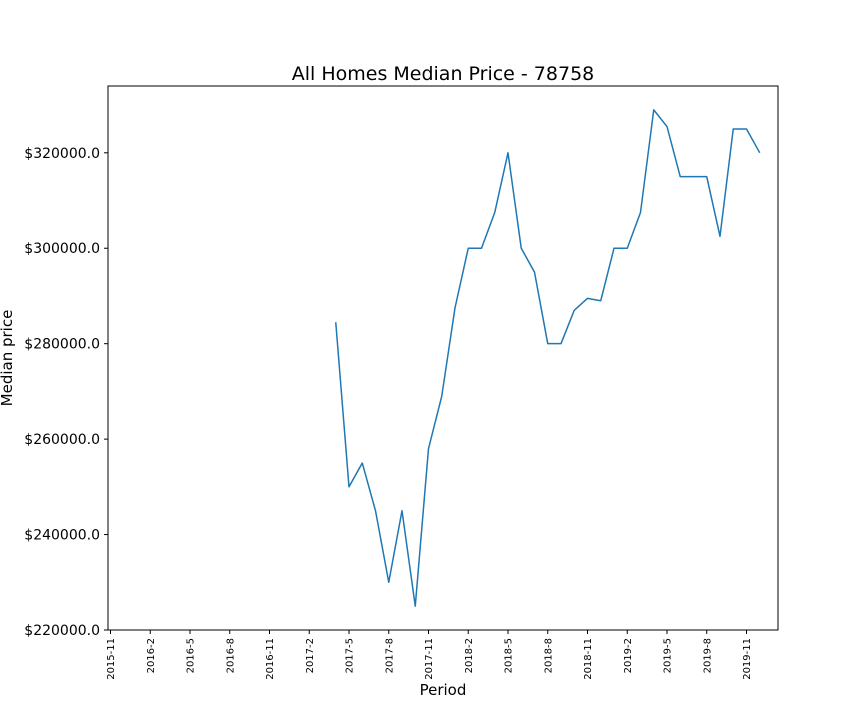  What do you see at coordinates (310, 655) in the screenshot?
I see `x-tick-label: 2017-2` at bounding box center [310, 655].